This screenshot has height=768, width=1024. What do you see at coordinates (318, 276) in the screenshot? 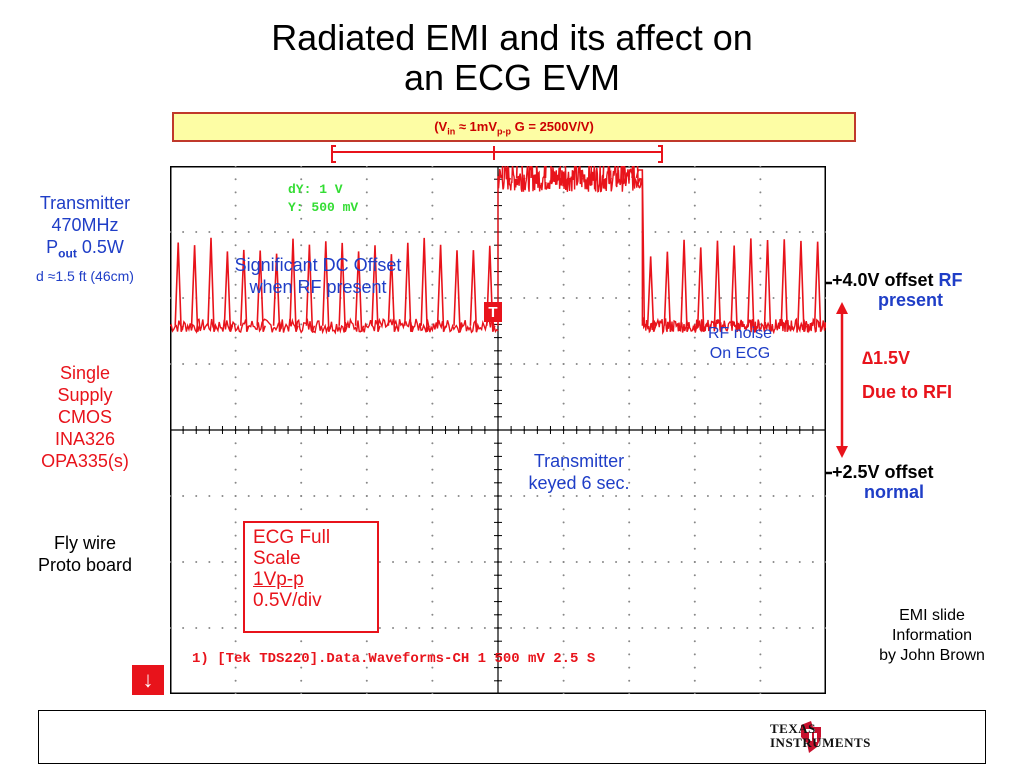
I see `dc-offset-label: Significant DC Offset when RF present` at bounding box center [318, 276].